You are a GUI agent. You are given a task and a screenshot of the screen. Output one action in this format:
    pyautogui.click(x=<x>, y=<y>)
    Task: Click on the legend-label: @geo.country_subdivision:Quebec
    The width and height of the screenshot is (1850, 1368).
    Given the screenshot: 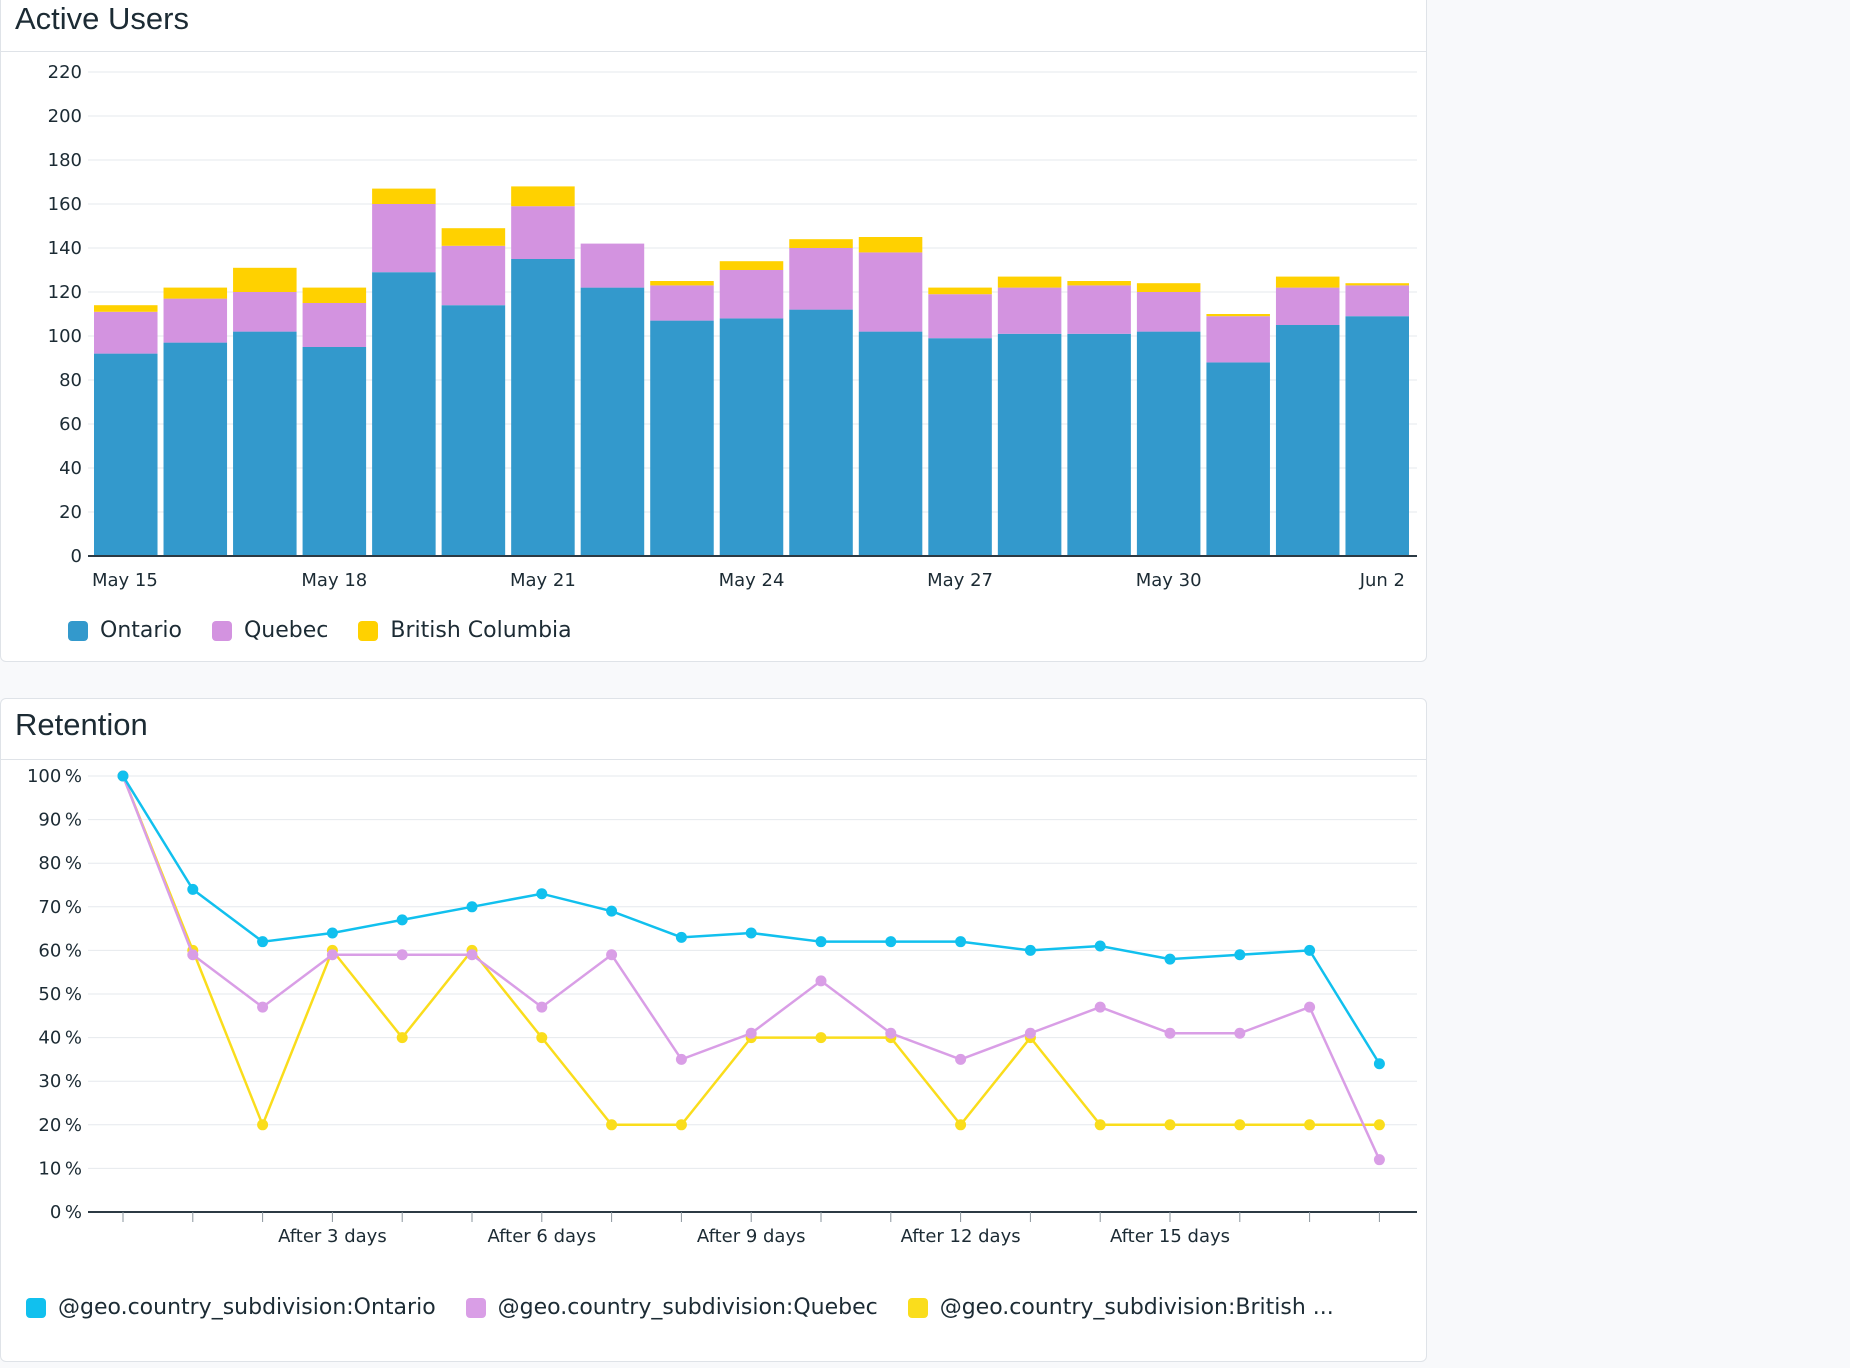 What is the action you would take?
    pyautogui.click(x=687, y=1307)
    